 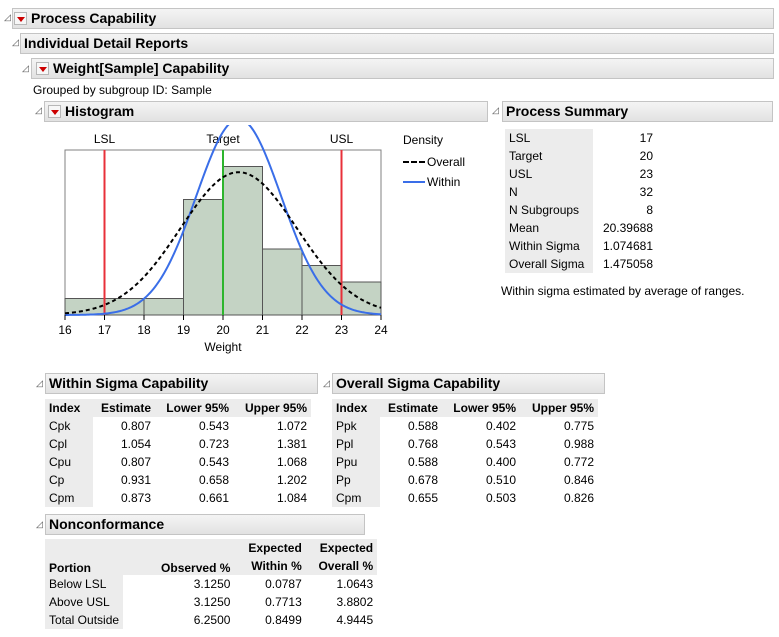 What do you see at coordinates (291, 444) in the screenshot?
I see `index-value: 1.381` at bounding box center [291, 444].